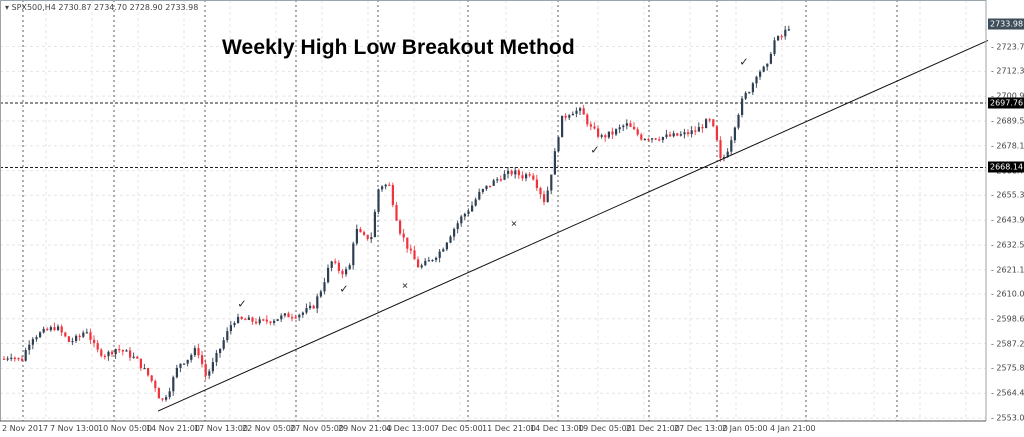  I want to click on time-tick-label: 2 Nov 2017, so click(25, 428).